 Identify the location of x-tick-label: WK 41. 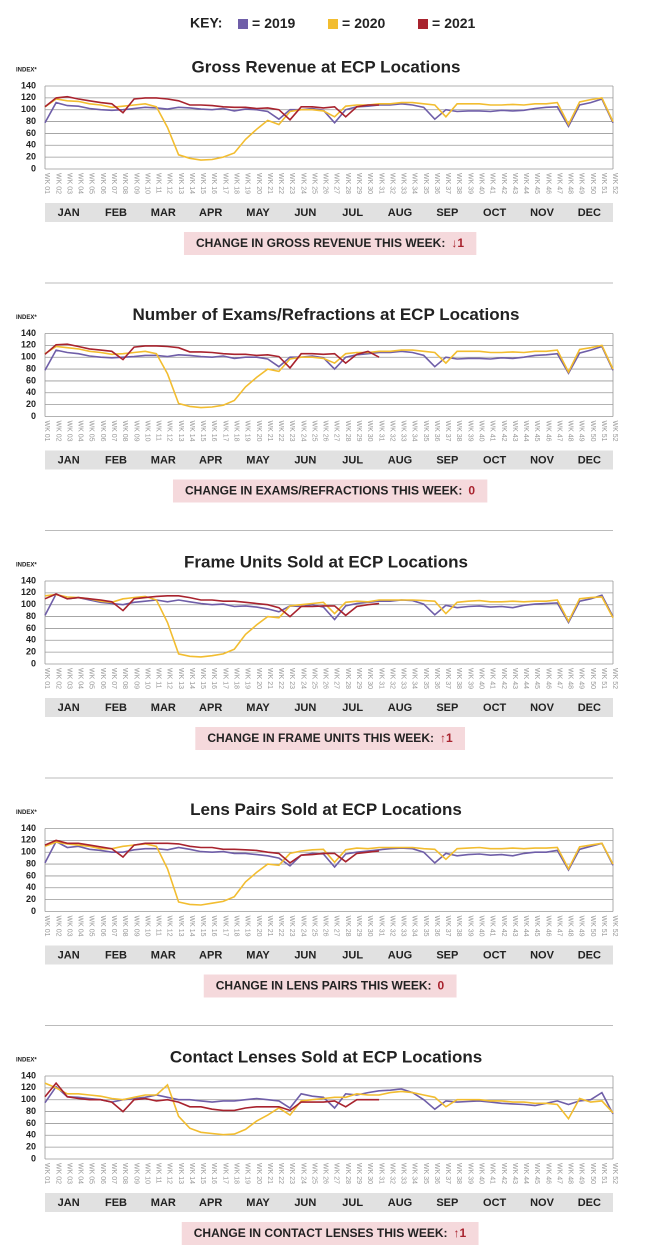
(492, 678).